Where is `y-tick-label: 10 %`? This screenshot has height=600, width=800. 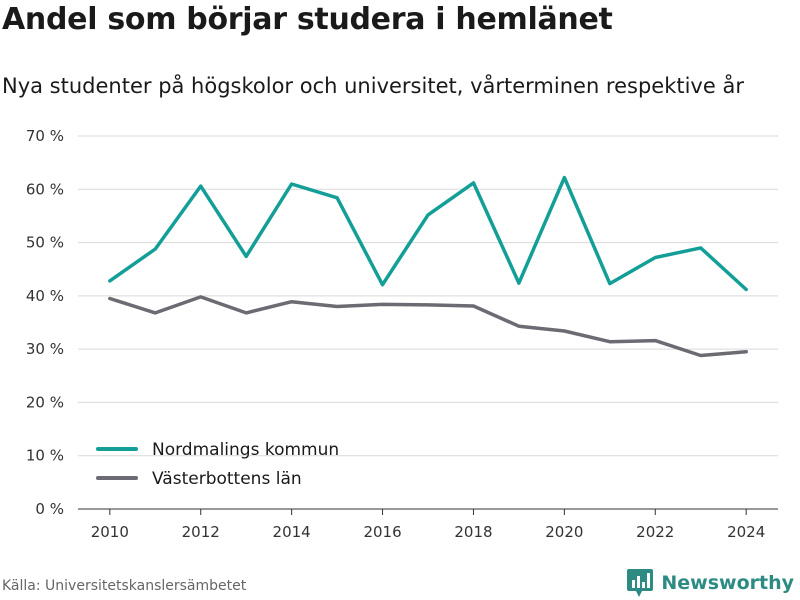
y-tick-label: 10 % is located at coordinates (45, 456).